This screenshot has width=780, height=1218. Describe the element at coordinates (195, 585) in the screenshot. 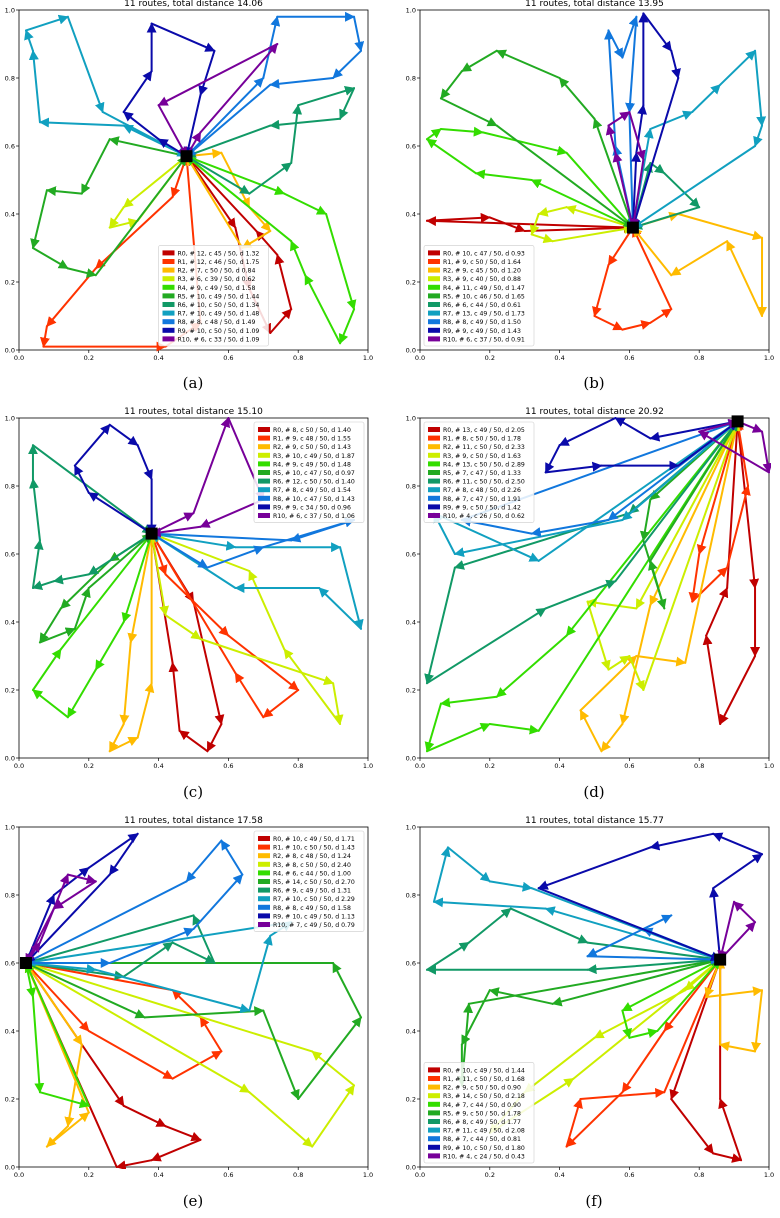

I see `routes` at that location.